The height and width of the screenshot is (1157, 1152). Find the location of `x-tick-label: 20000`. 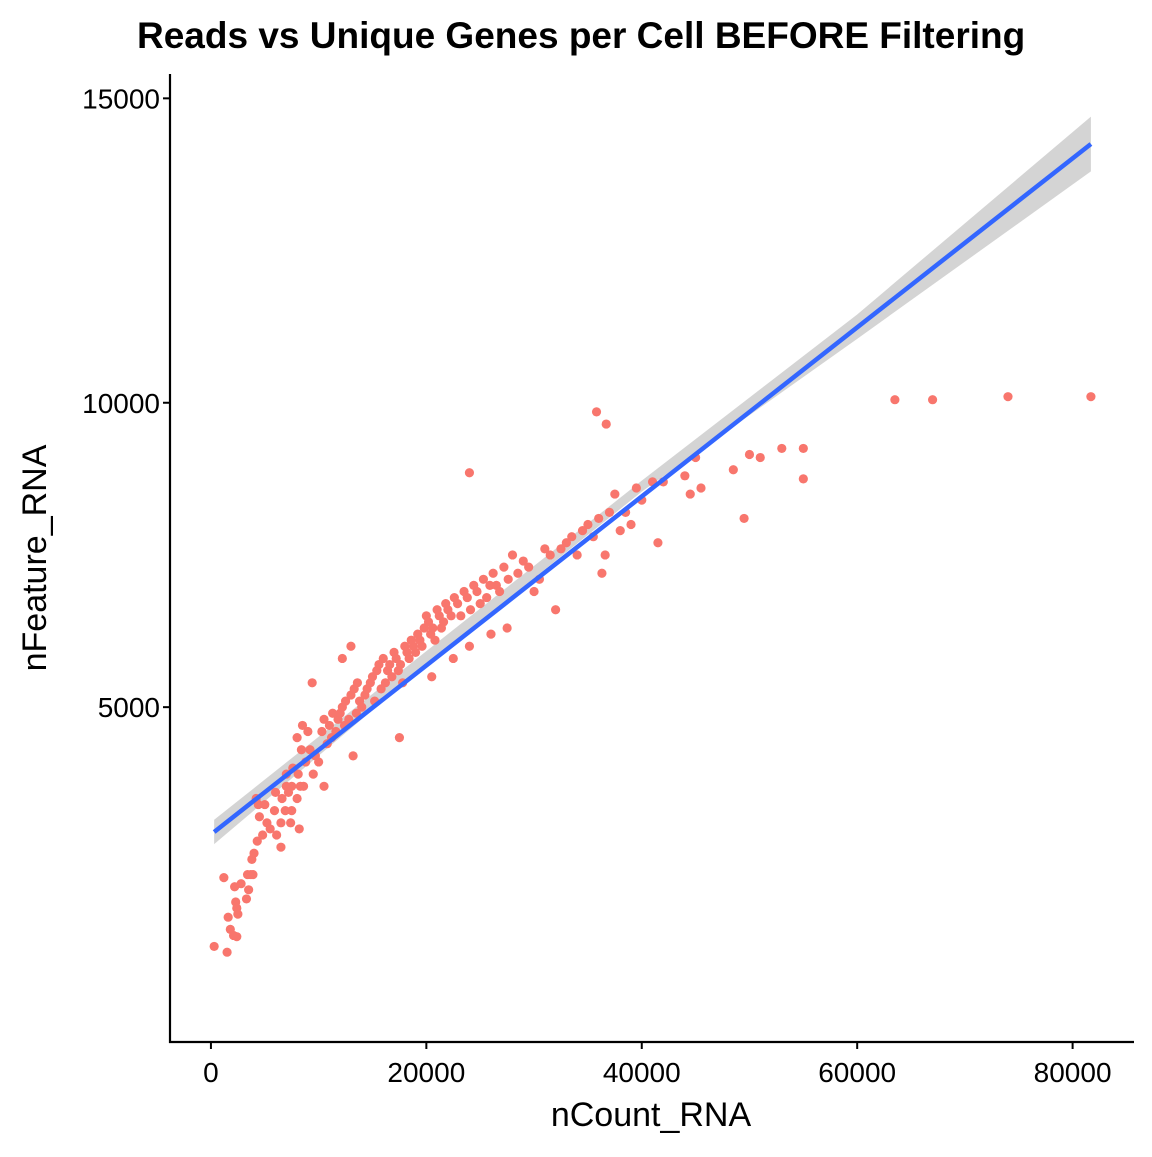

x-tick-label: 20000 is located at coordinates (426, 1072).